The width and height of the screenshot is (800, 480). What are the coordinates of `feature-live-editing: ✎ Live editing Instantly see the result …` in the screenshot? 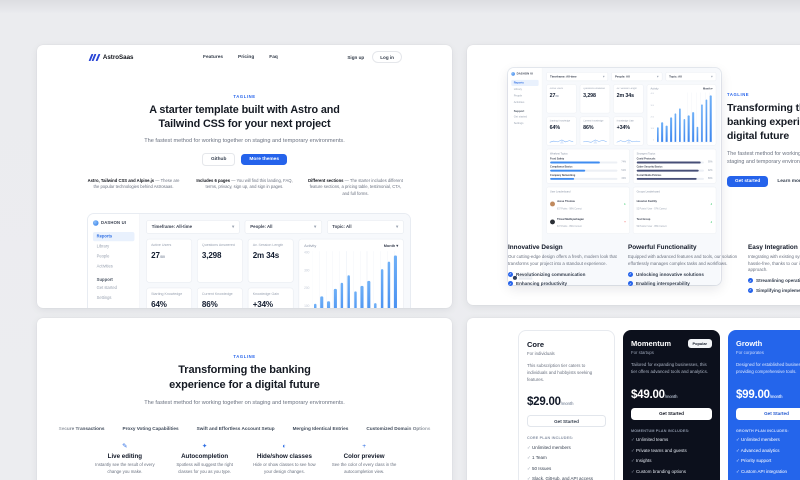 It's located at (125, 458).